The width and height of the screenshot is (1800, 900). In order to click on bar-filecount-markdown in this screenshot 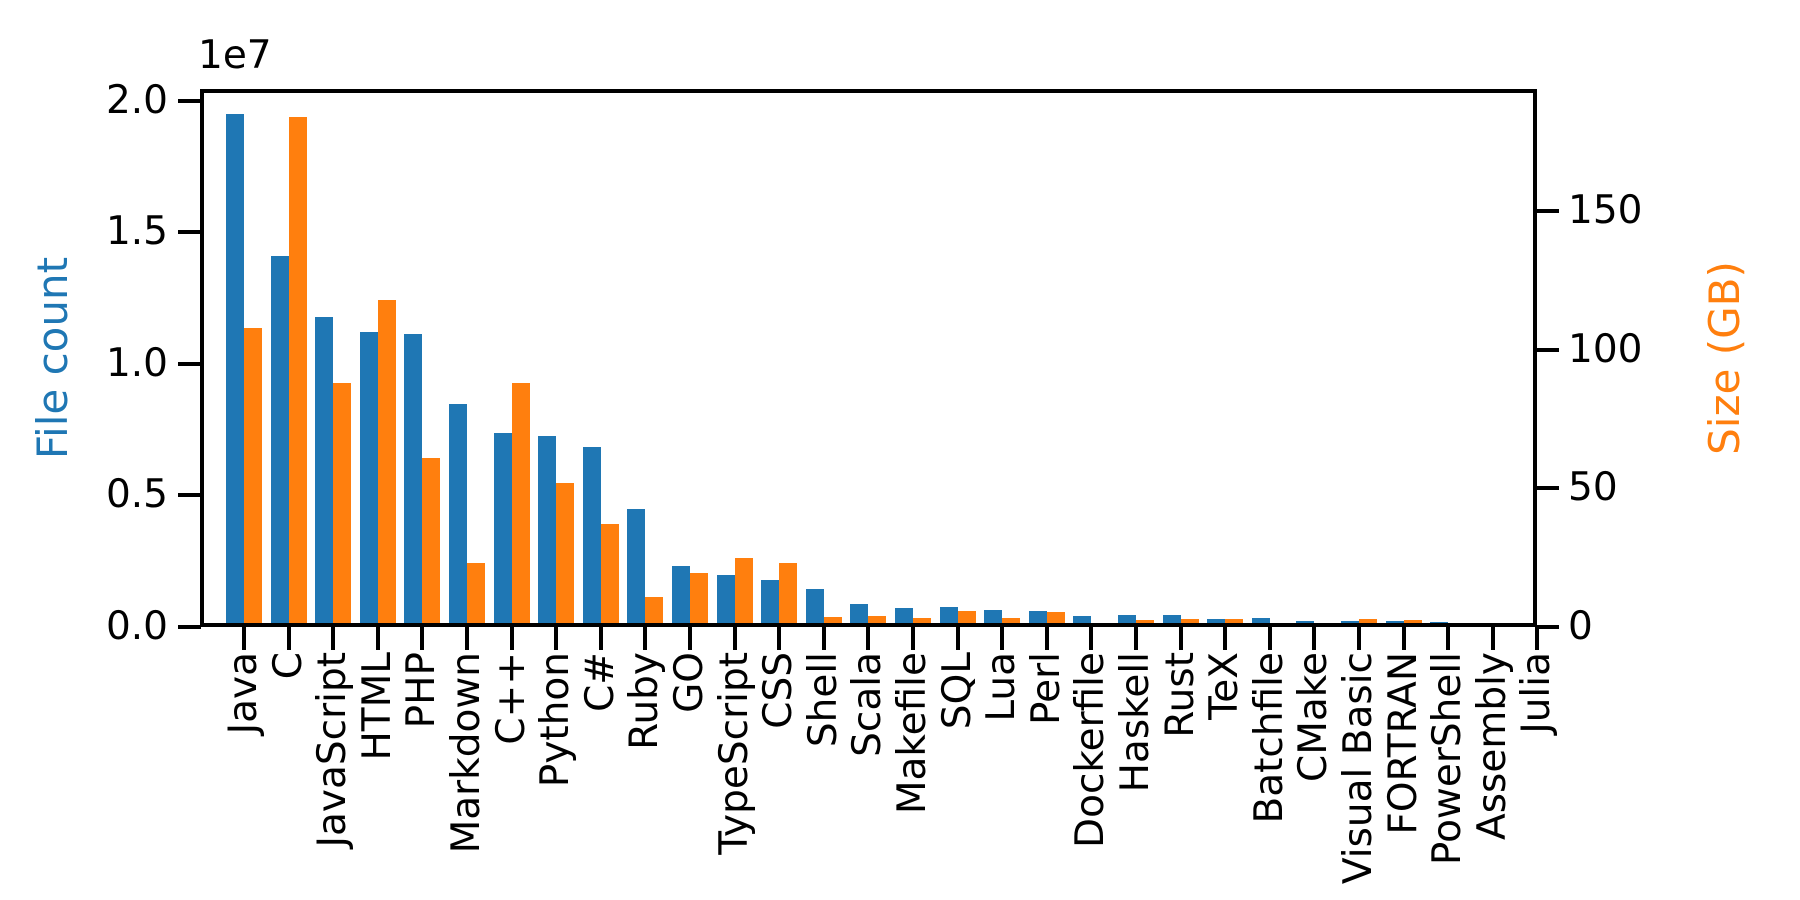, I will do `click(458, 515)`.